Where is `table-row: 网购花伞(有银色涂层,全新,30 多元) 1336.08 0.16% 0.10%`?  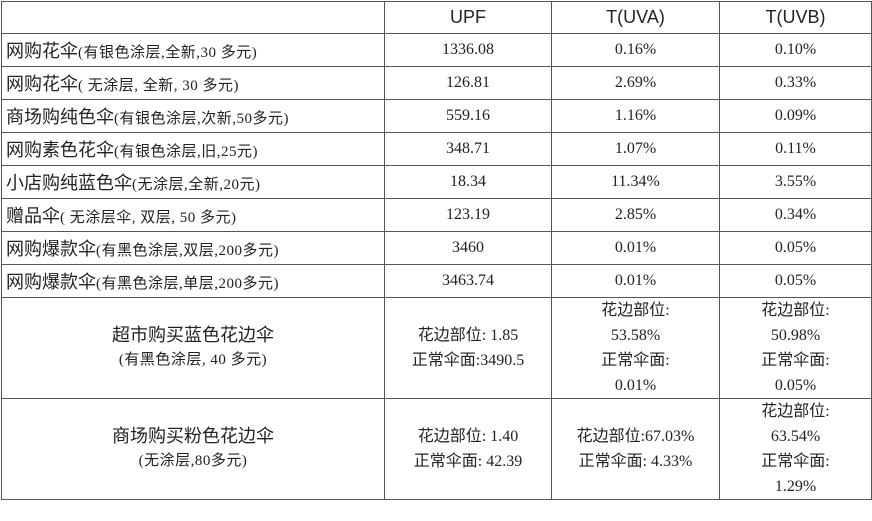 table-row: 网购花伞(有银色涂层,全新,30 多元) 1336.08 0.16% 0.10% is located at coordinates (436, 50).